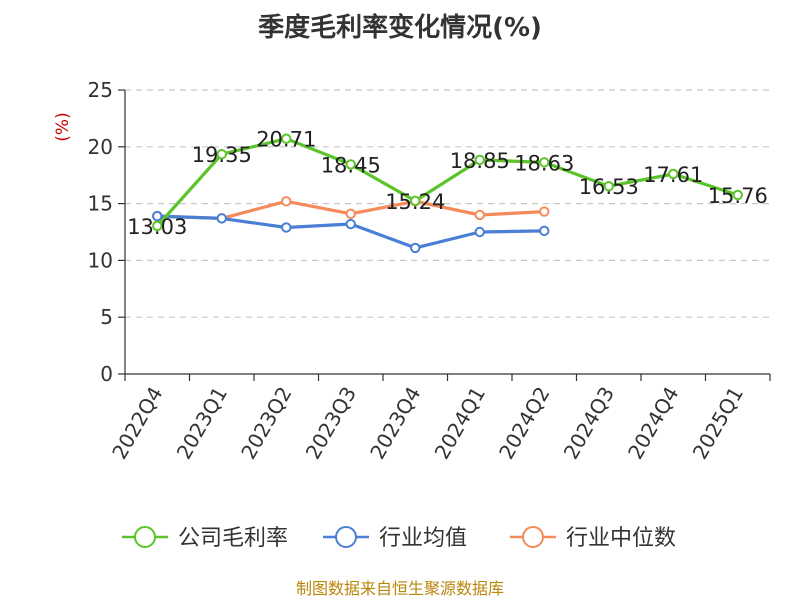 The width and height of the screenshot is (800, 600). I want to click on legend-label: 公司毛利率, so click(233, 538).